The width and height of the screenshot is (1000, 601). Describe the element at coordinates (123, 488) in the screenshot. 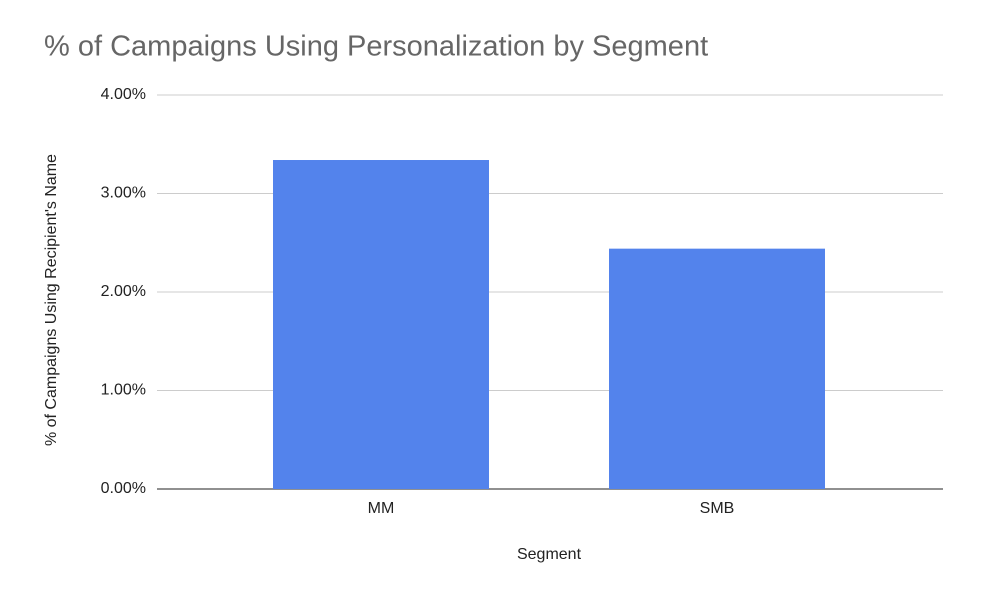

I see `y-tick-label: 0.00%` at that location.